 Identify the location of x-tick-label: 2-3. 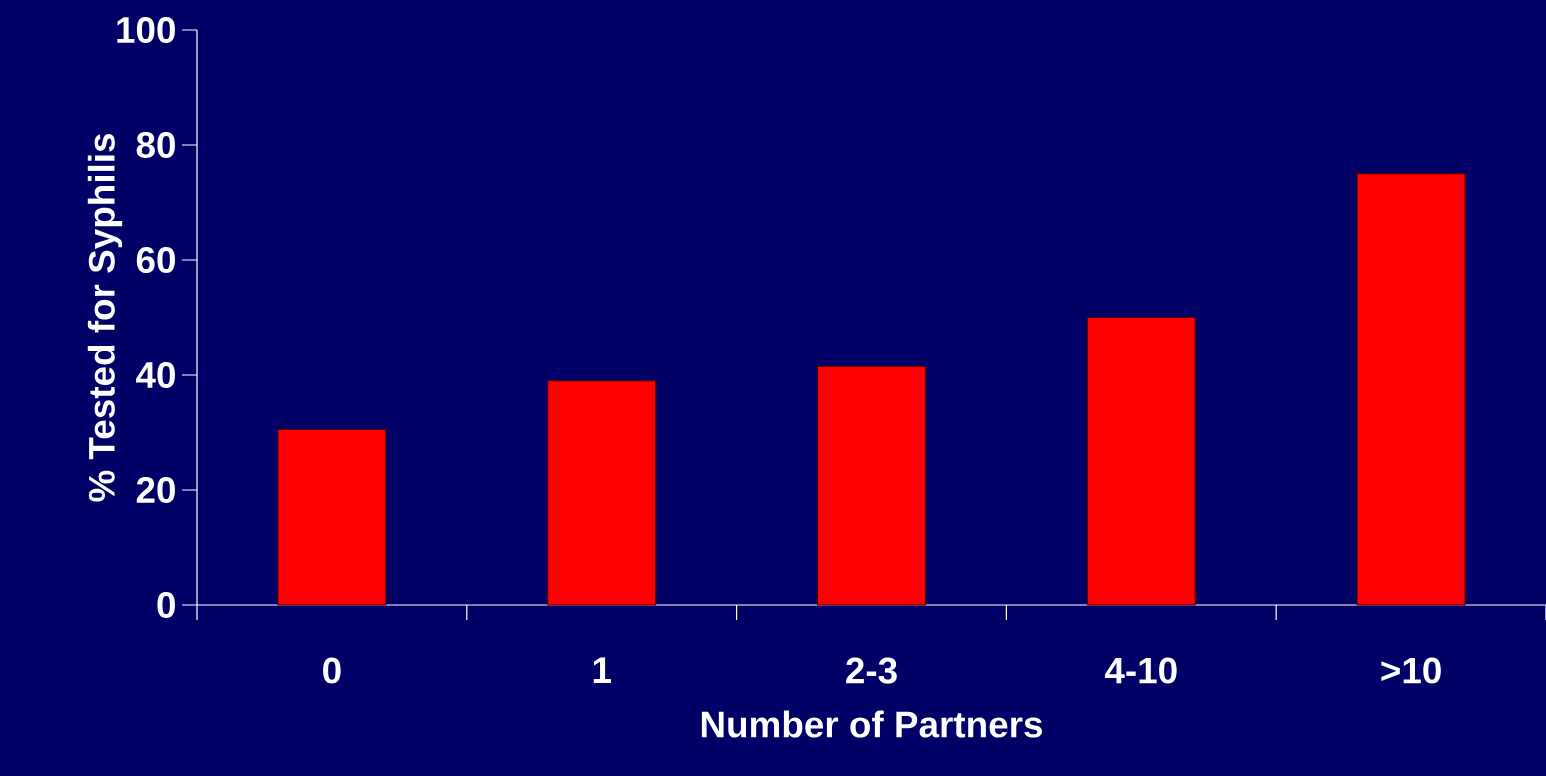
(871, 670).